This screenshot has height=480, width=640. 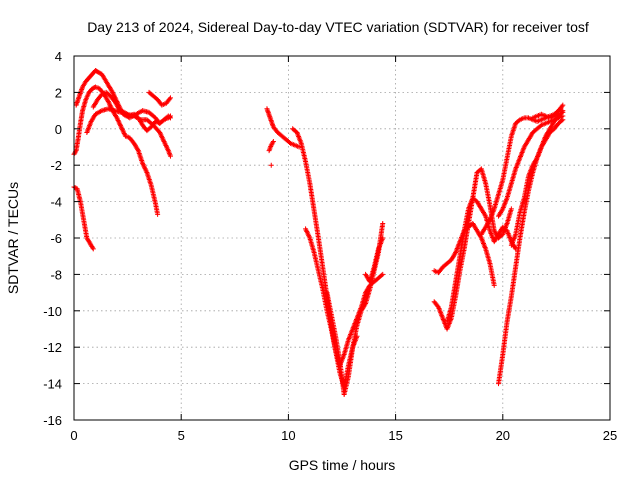 I want to click on y-tick-label: 0, so click(x=58, y=129).